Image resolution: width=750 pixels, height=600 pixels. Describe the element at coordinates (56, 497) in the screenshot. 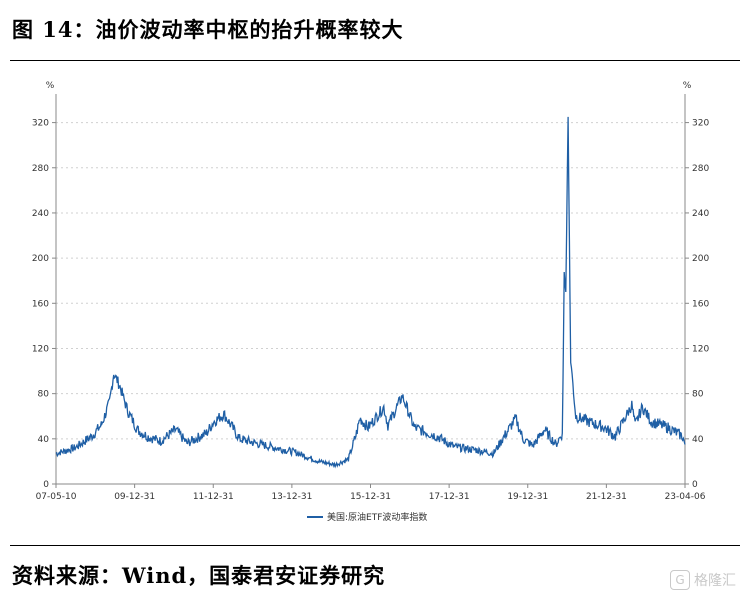

I see `x-tick-label: 07-05-10` at that location.